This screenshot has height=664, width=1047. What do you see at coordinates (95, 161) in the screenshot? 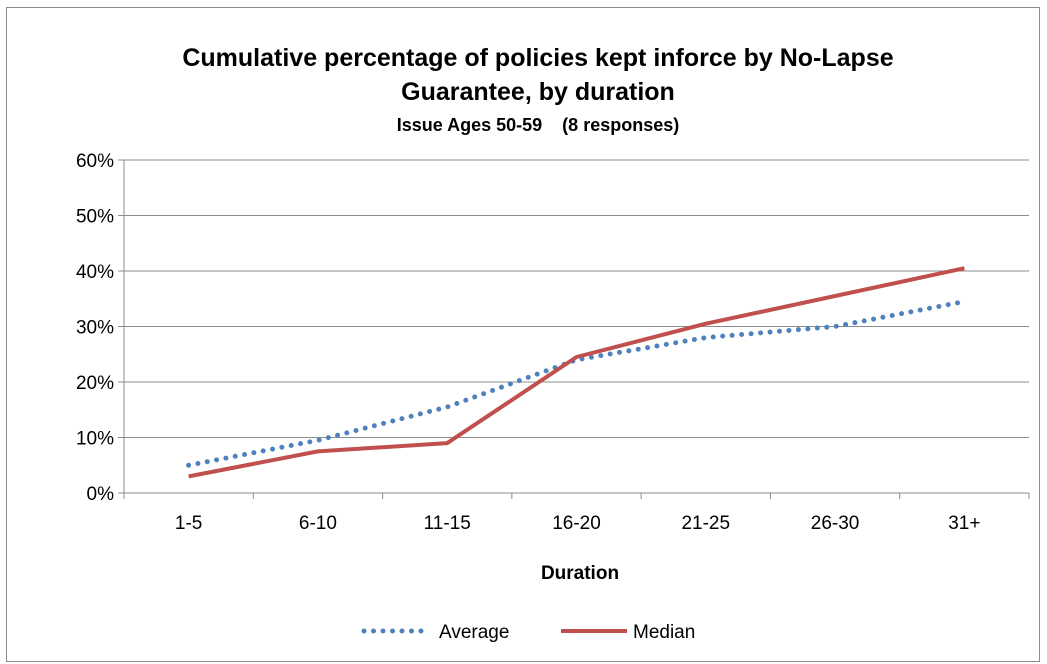
I see `y-tick-label: 60%` at bounding box center [95, 161].